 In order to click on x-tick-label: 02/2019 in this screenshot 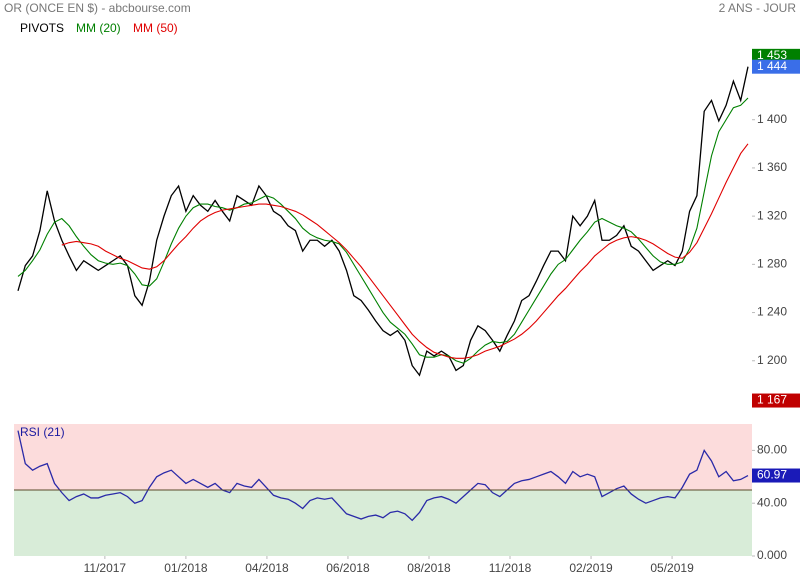, I will do `click(591, 568)`.